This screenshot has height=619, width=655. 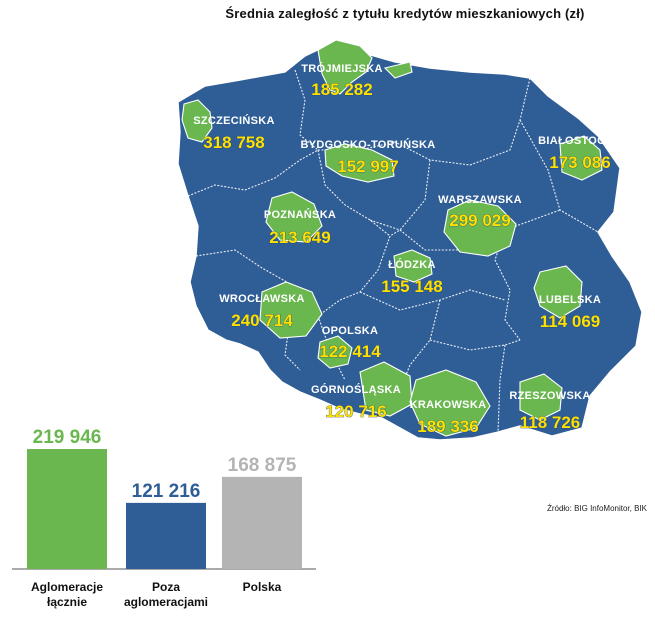 What do you see at coordinates (367, 166) in the screenshot?
I see `region-value-bydgosko-torunska: 152 997` at bounding box center [367, 166].